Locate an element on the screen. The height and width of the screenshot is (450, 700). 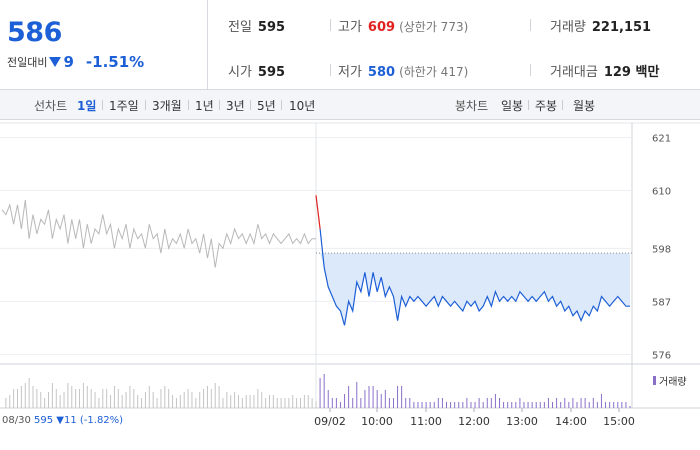
line-chart-label: 선차트 is located at coordinates (51, 106).